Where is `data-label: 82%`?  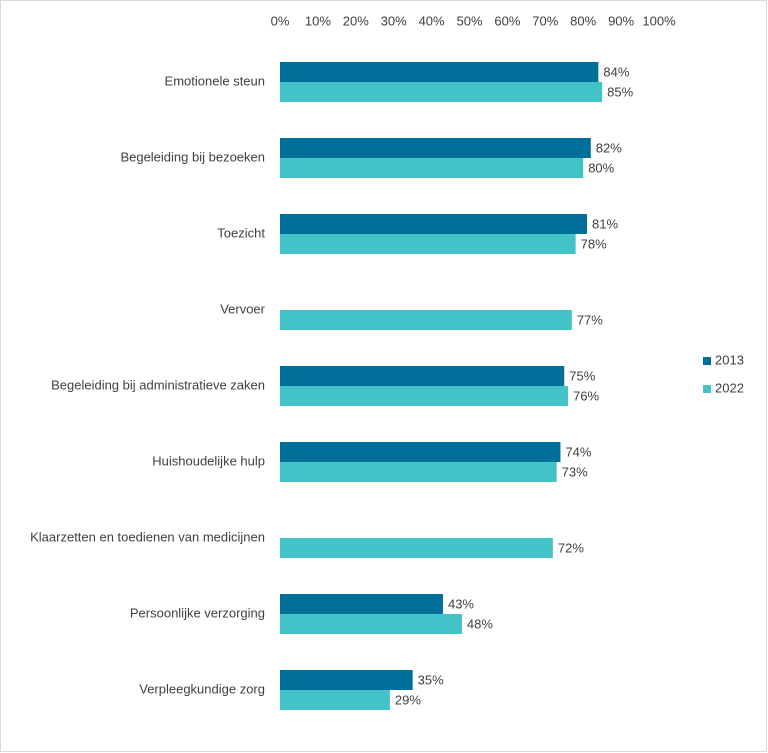
data-label: 82% is located at coordinates (609, 147).